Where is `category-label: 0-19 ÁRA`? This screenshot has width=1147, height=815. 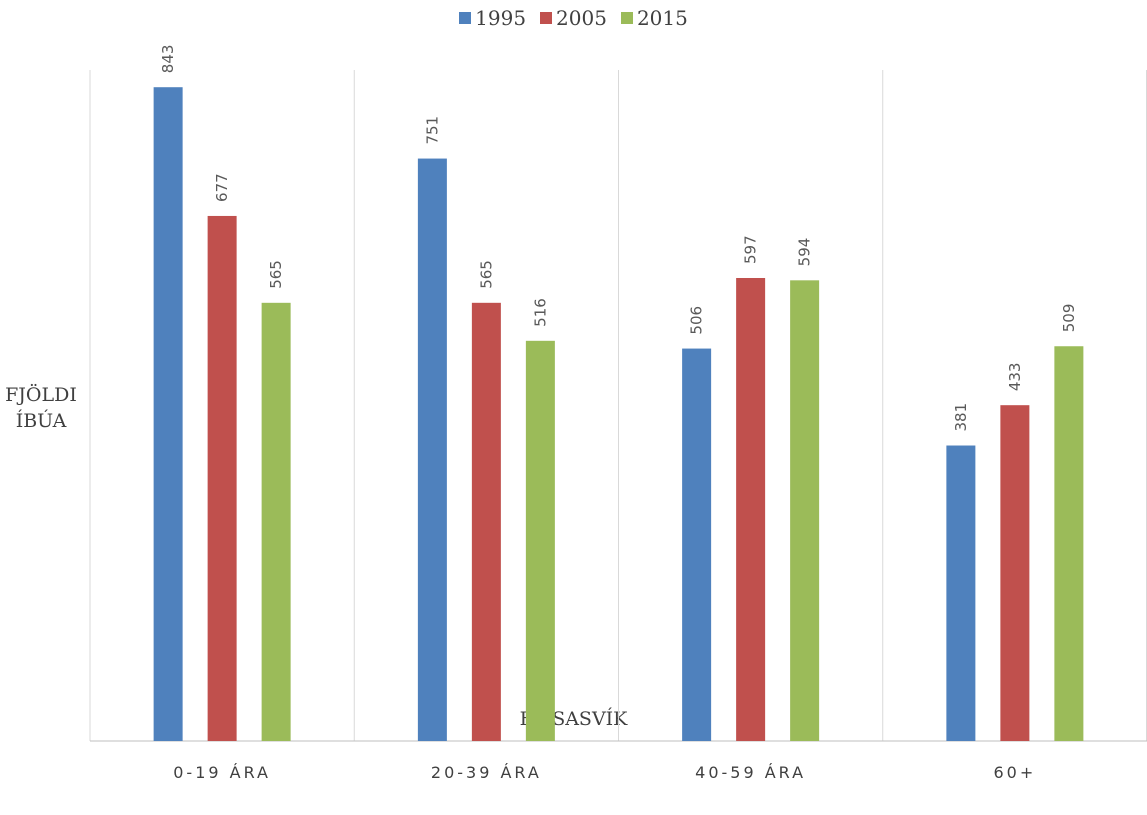 category-label: 0-19 ÁRA is located at coordinates (222, 772).